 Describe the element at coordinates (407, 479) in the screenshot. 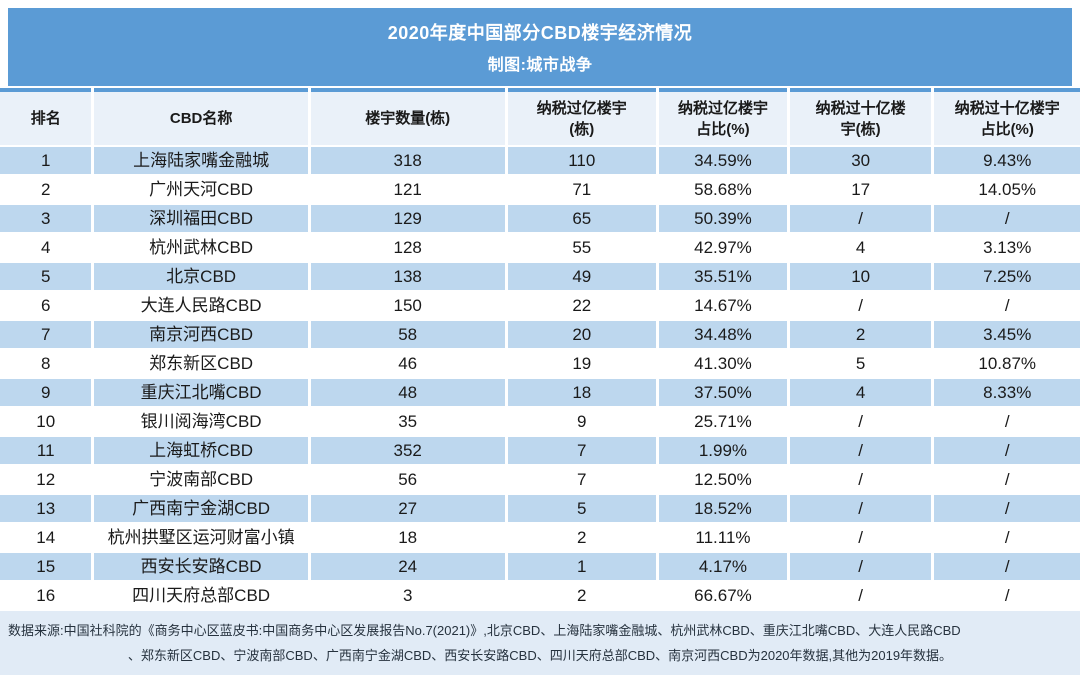

I see `building-count-cell: 56` at that location.